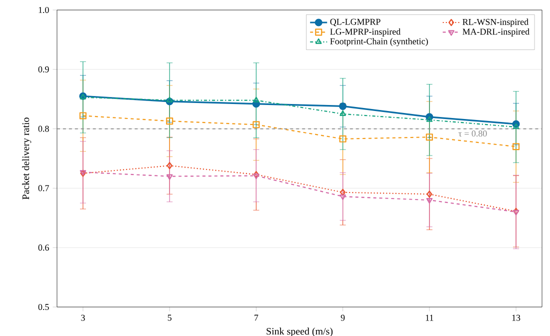 This screenshot has width=550, height=336. I want to click on y-axis-title: Packet delivery ratio, so click(27, 159).